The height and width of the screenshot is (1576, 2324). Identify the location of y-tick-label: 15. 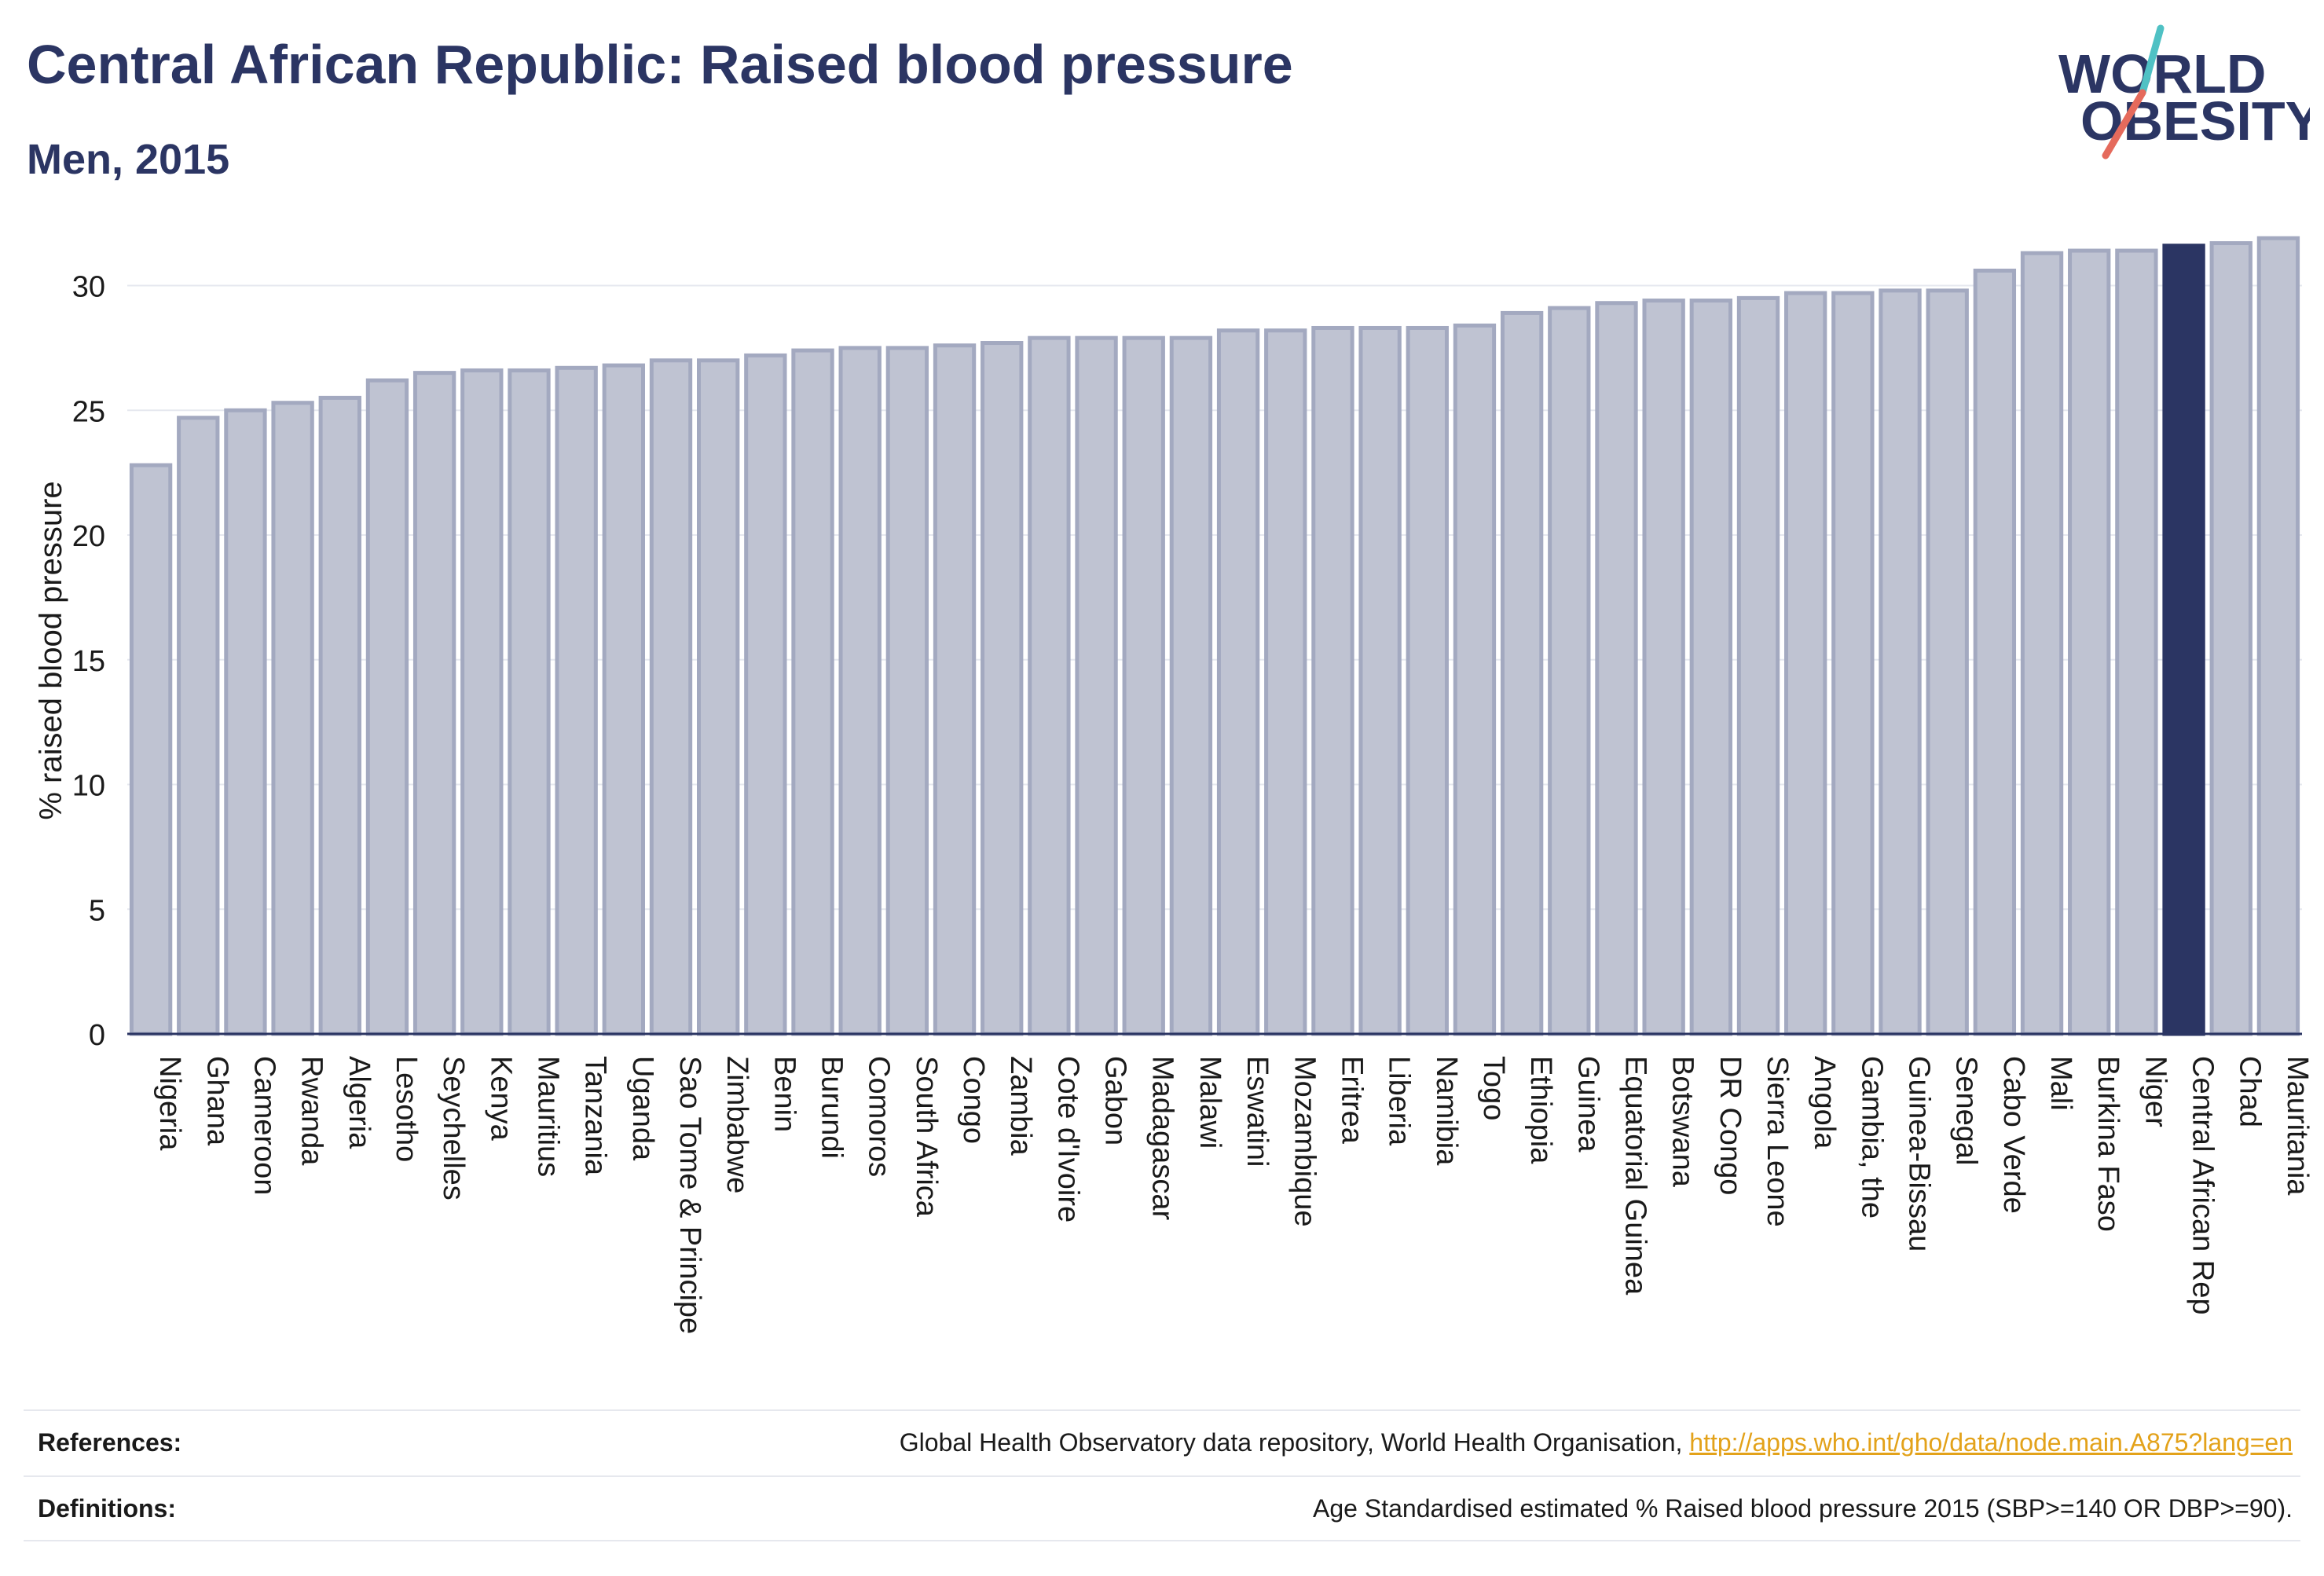
(88, 661).